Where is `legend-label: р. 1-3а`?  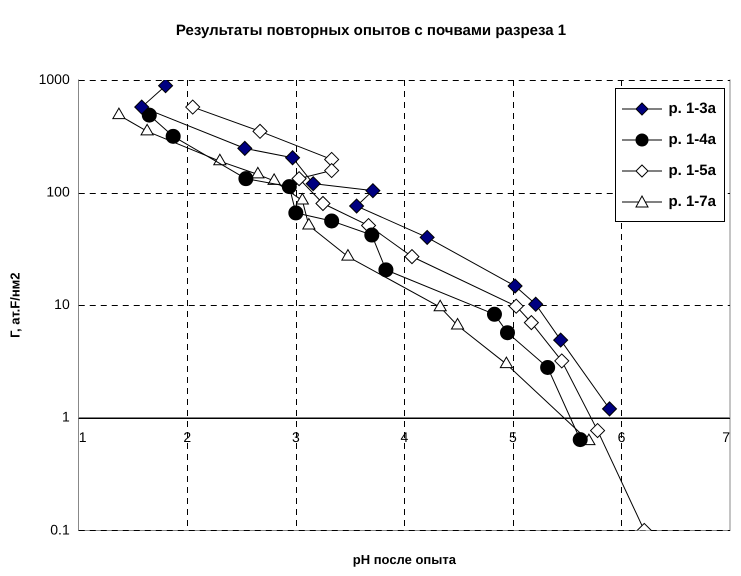 legend-label: р. 1-3а is located at coordinates (692, 108).